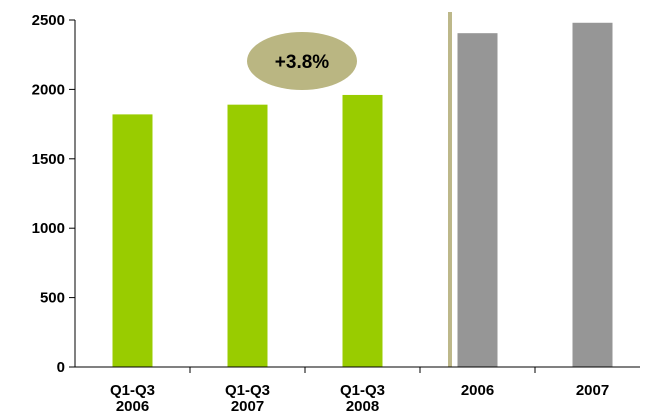 This screenshot has height=416, width=646. Describe the element at coordinates (52, 298) in the screenshot. I see `y-tick-label: 500` at that location.